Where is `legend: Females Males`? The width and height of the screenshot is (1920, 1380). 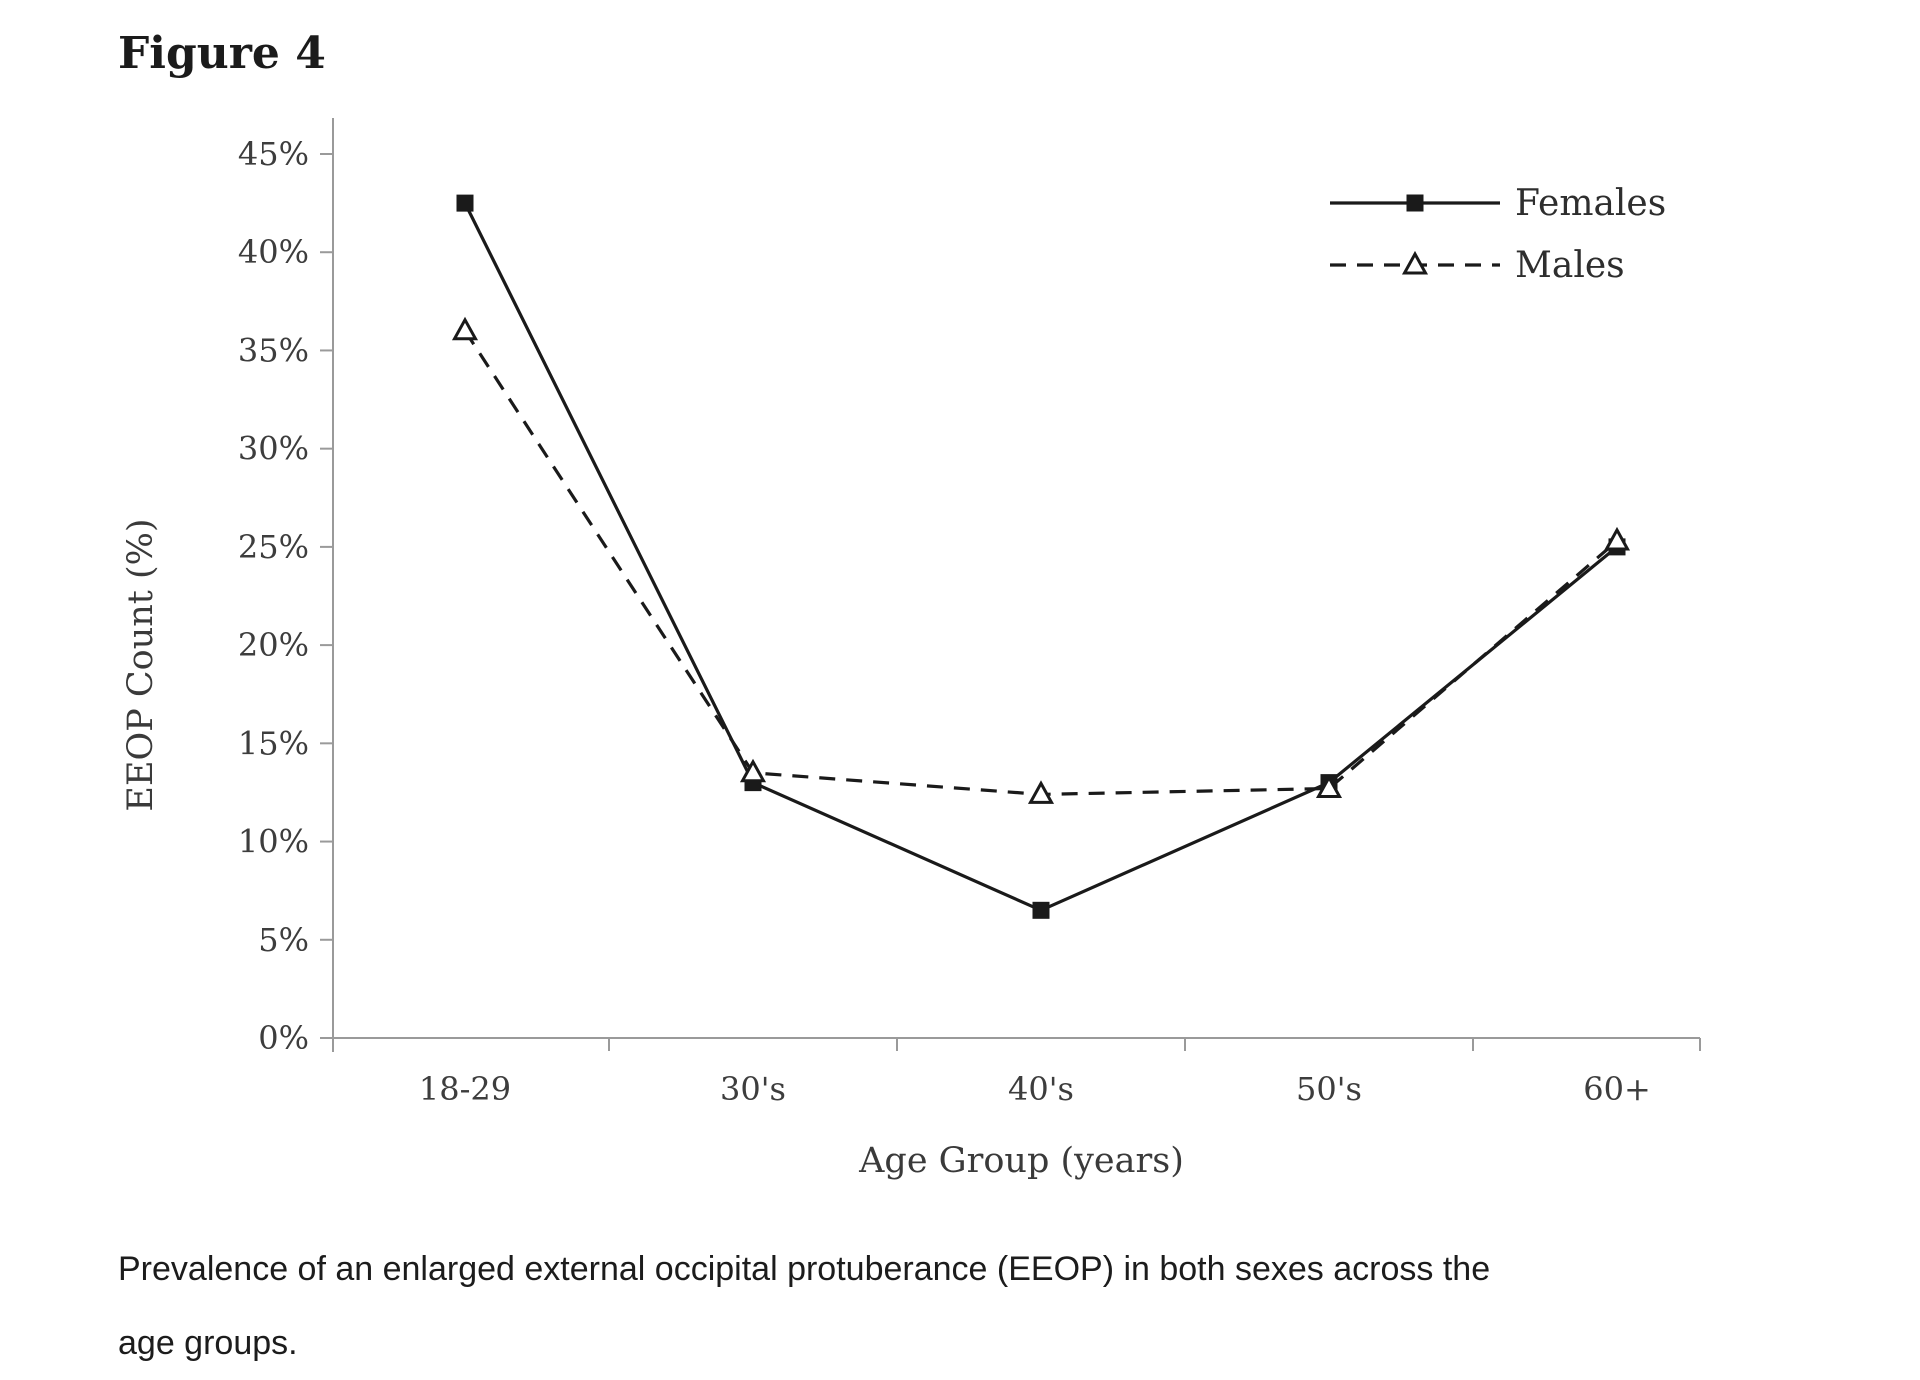 legend: Females Males is located at coordinates (1498, 234).